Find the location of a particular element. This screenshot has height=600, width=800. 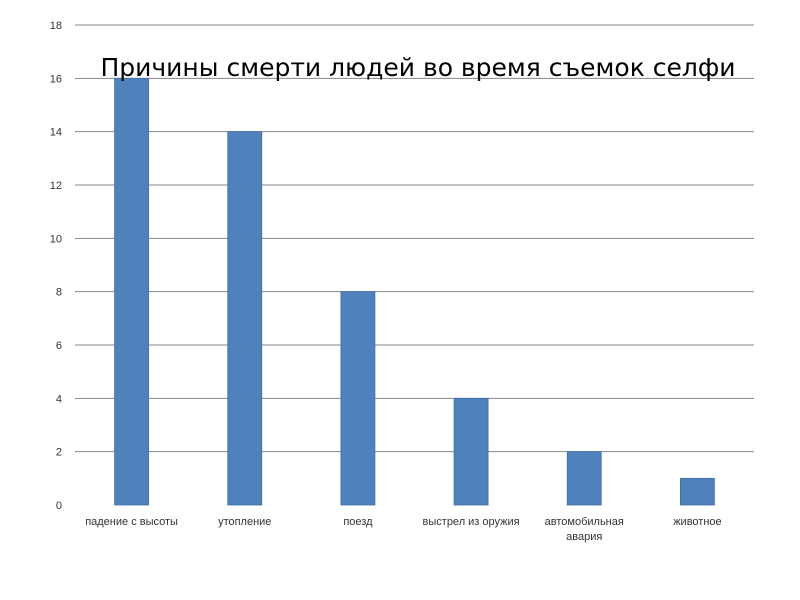

x-category-label-line: падение с высоты is located at coordinates (131, 522).